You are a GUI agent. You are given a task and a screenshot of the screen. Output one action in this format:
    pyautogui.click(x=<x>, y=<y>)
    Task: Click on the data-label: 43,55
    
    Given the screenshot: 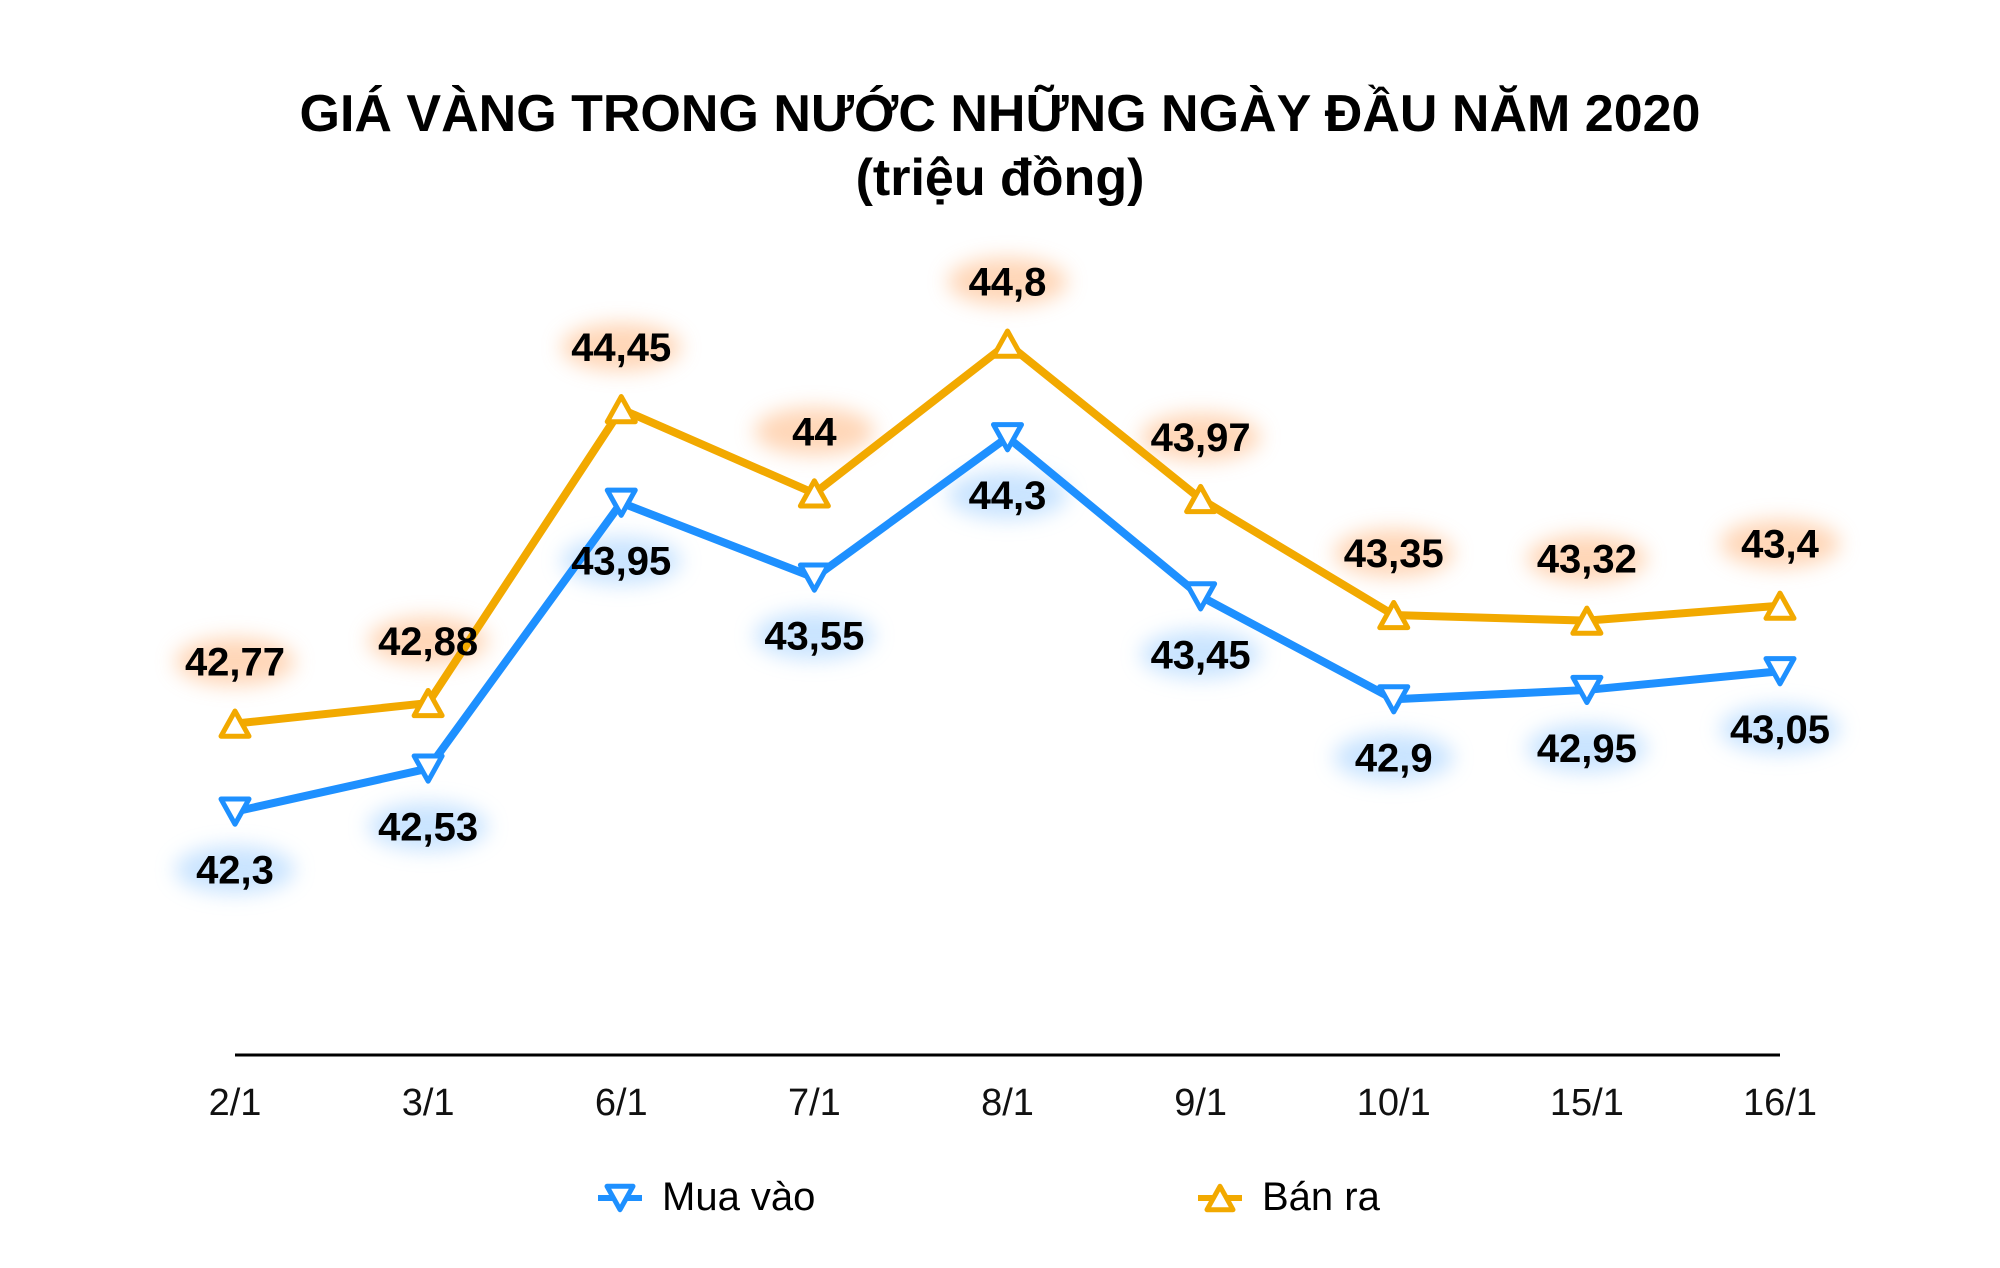 What is the action you would take?
    pyautogui.click(x=814, y=637)
    